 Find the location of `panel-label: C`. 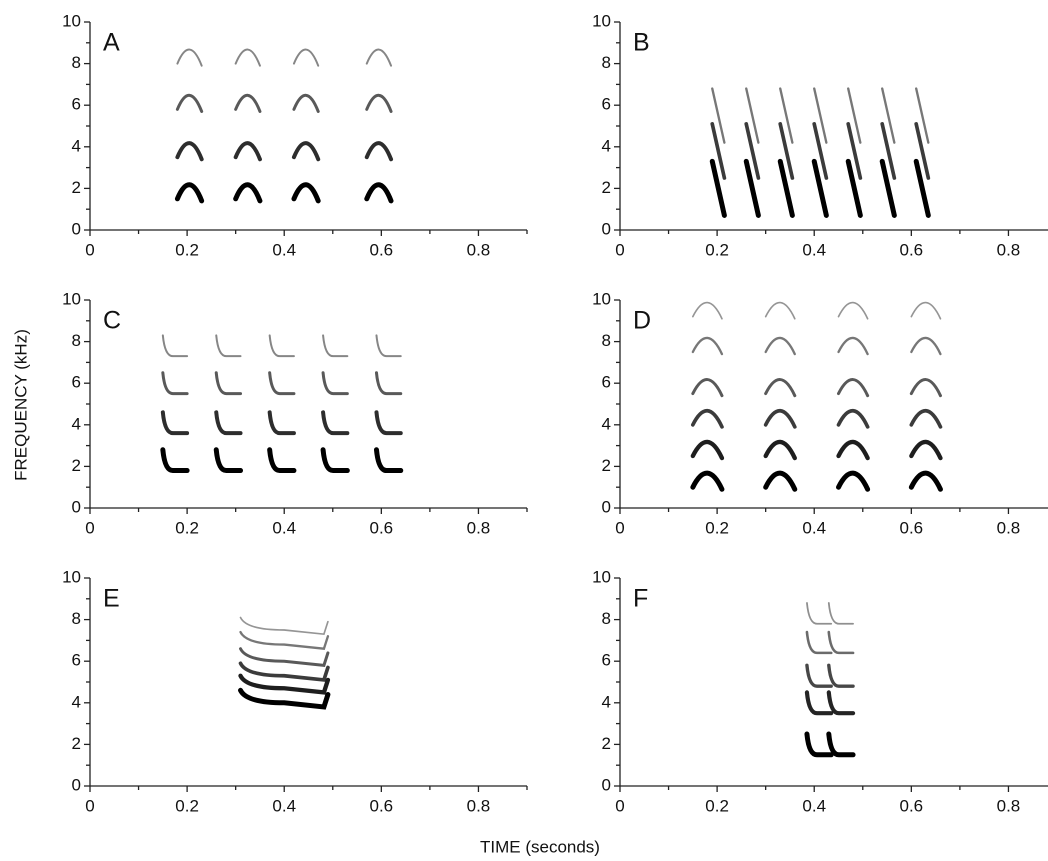

panel-label: C is located at coordinates (112, 321).